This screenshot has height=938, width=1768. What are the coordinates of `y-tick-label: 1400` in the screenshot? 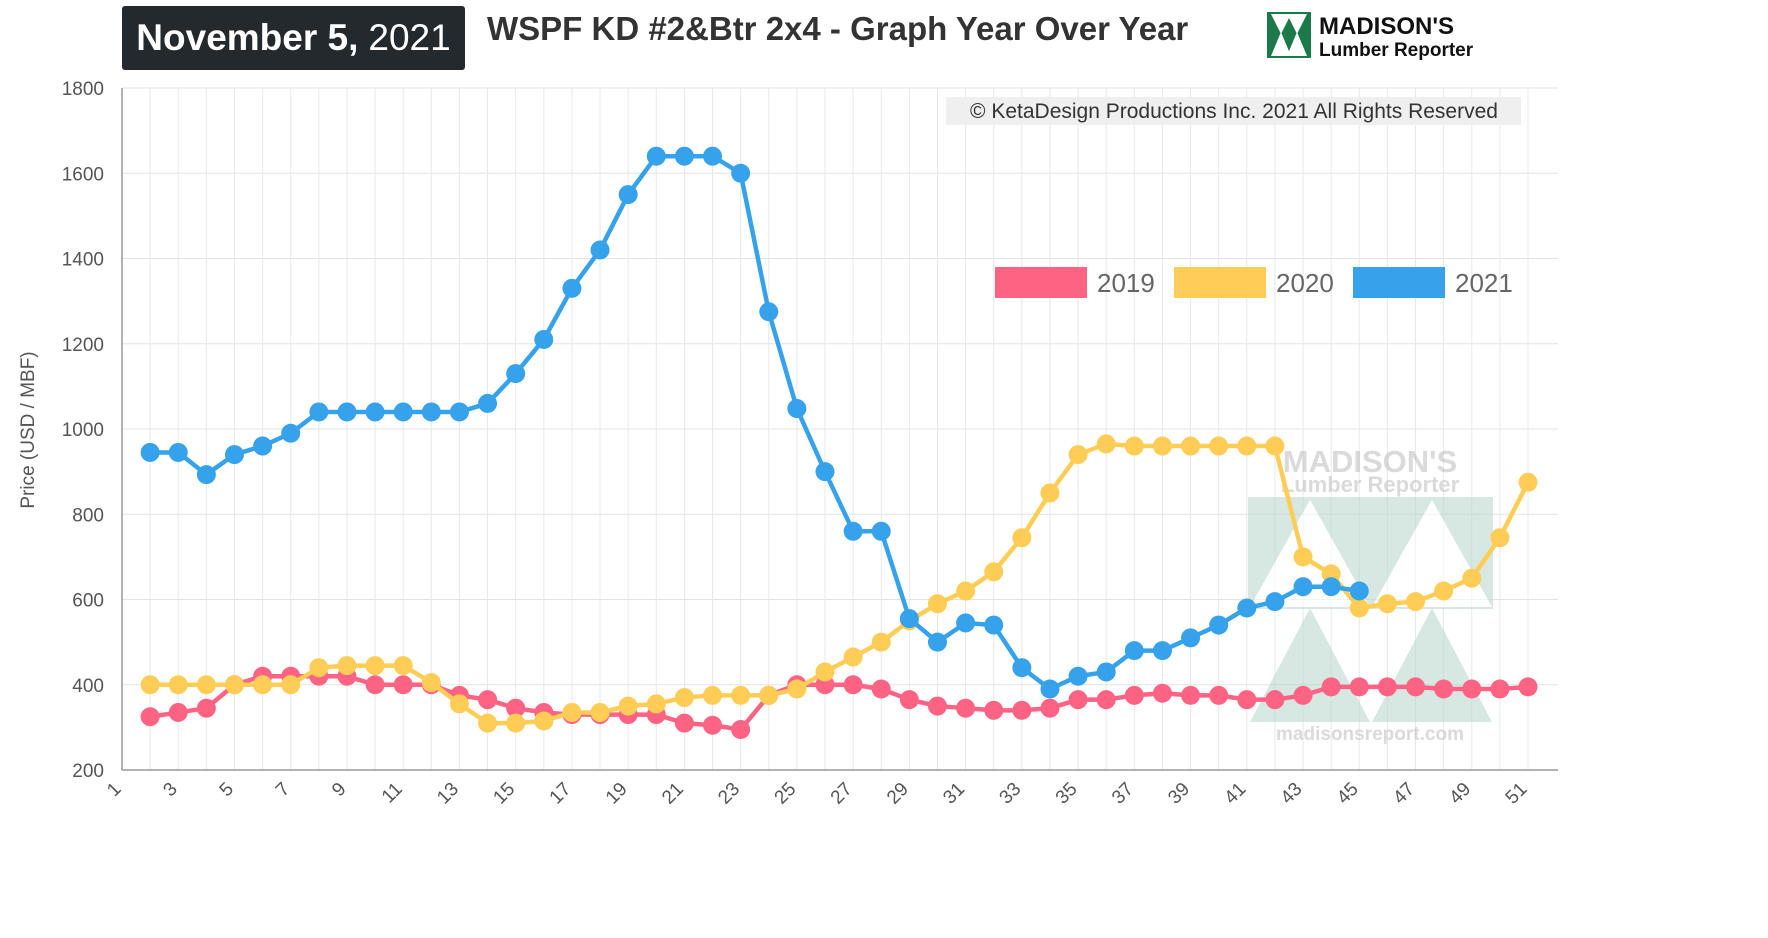 It's located at (83, 260).